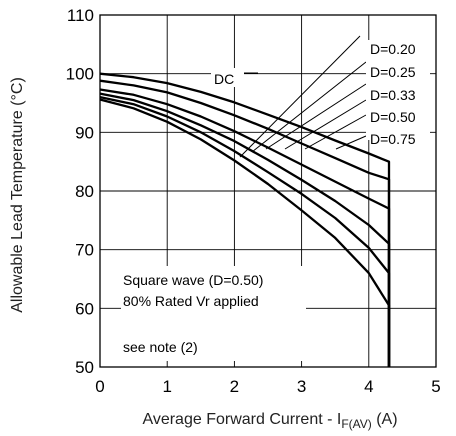  I want to click on y-tick-labels: 50 60 70 80 90 100 110, so click(80, 191).